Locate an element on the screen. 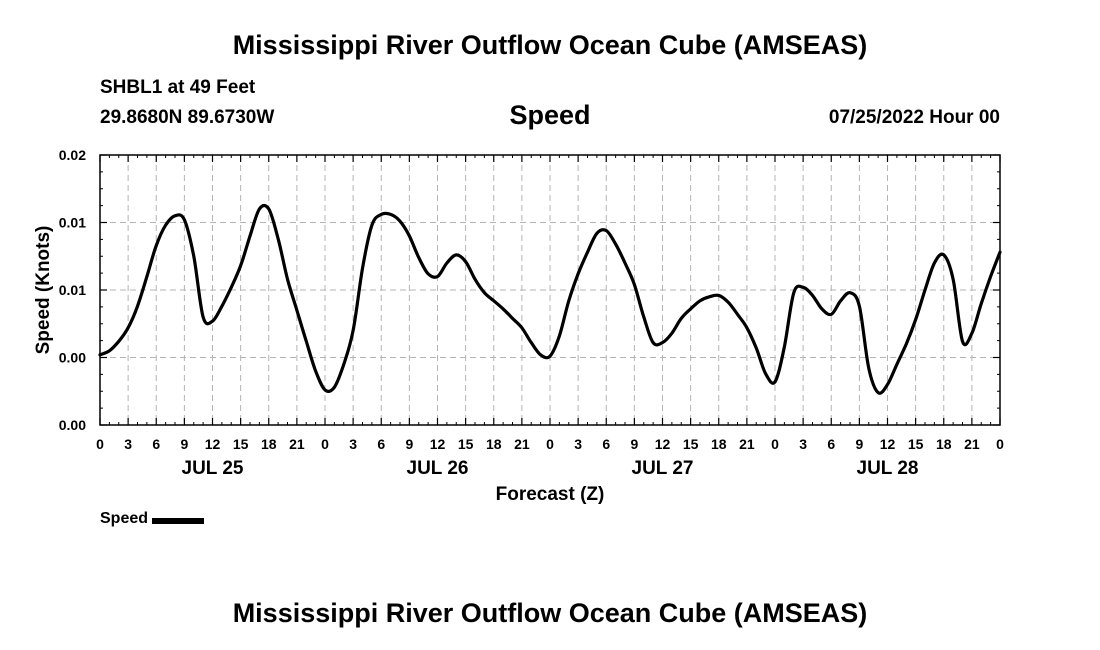 This screenshot has width=1100, height=650. legend-swatch is located at coordinates (178, 520).